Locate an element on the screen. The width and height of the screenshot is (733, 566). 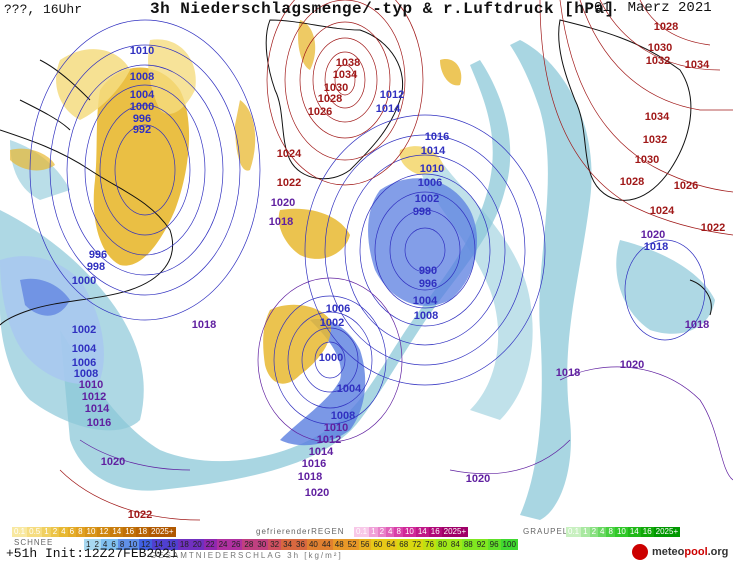
meteopool-logo: meteopool.org is located at coordinates (690, 552).